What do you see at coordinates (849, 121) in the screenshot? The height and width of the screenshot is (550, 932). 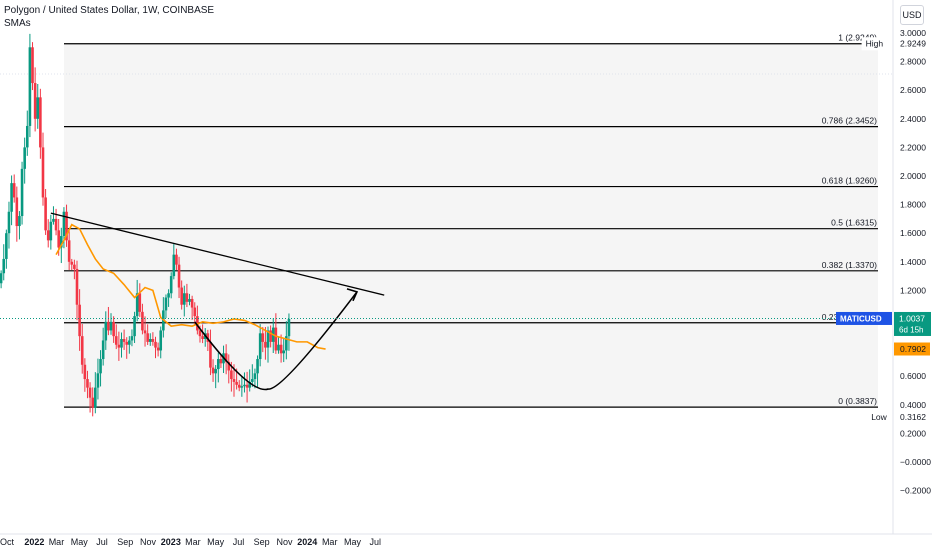 I see `fib-level-label: 0.786 (2.3452)` at bounding box center [849, 121].